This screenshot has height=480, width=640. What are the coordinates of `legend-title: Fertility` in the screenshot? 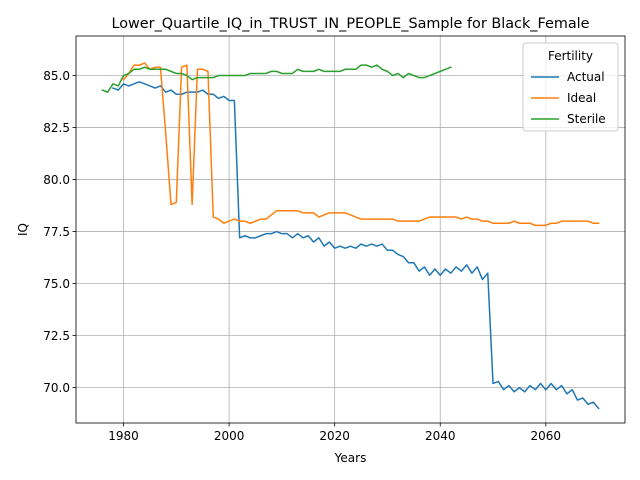 It's located at (570, 56).